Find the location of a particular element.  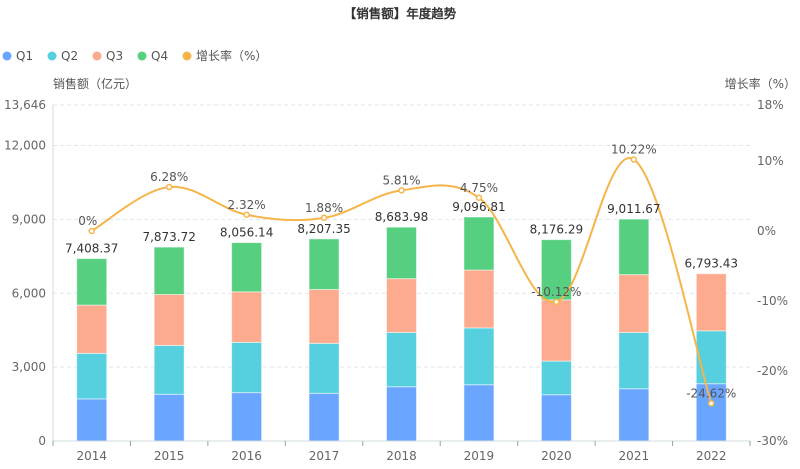

bar-q2-2020 is located at coordinates (556, 378).